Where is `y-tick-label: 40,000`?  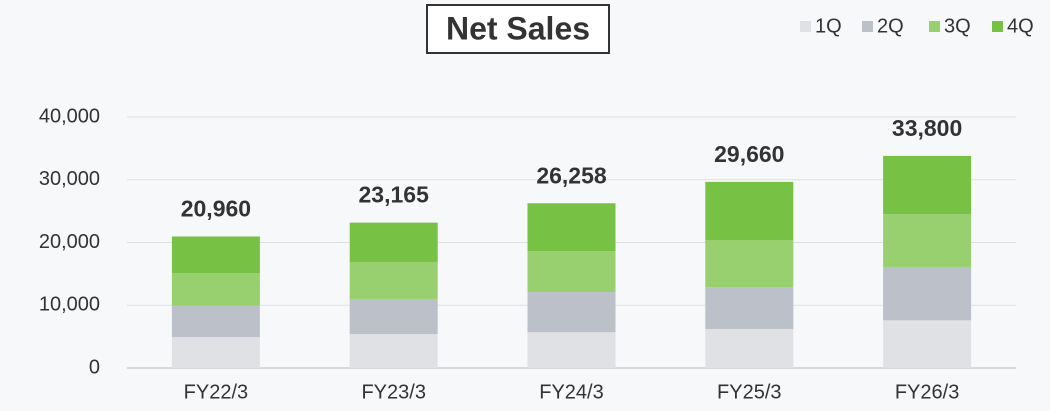
y-tick-label: 40,000 is located at coordinates (69, 116).